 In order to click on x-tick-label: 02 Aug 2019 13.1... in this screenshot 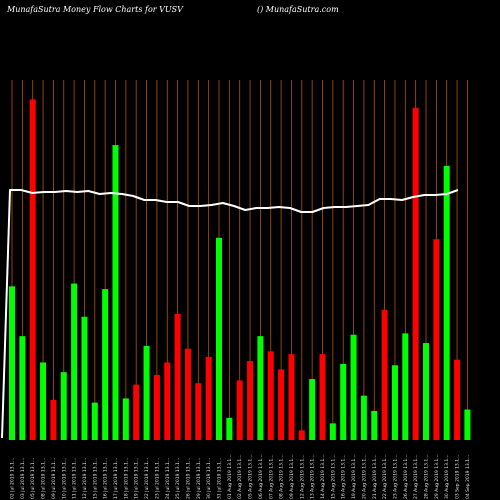, I will do `click(240, 476)`.